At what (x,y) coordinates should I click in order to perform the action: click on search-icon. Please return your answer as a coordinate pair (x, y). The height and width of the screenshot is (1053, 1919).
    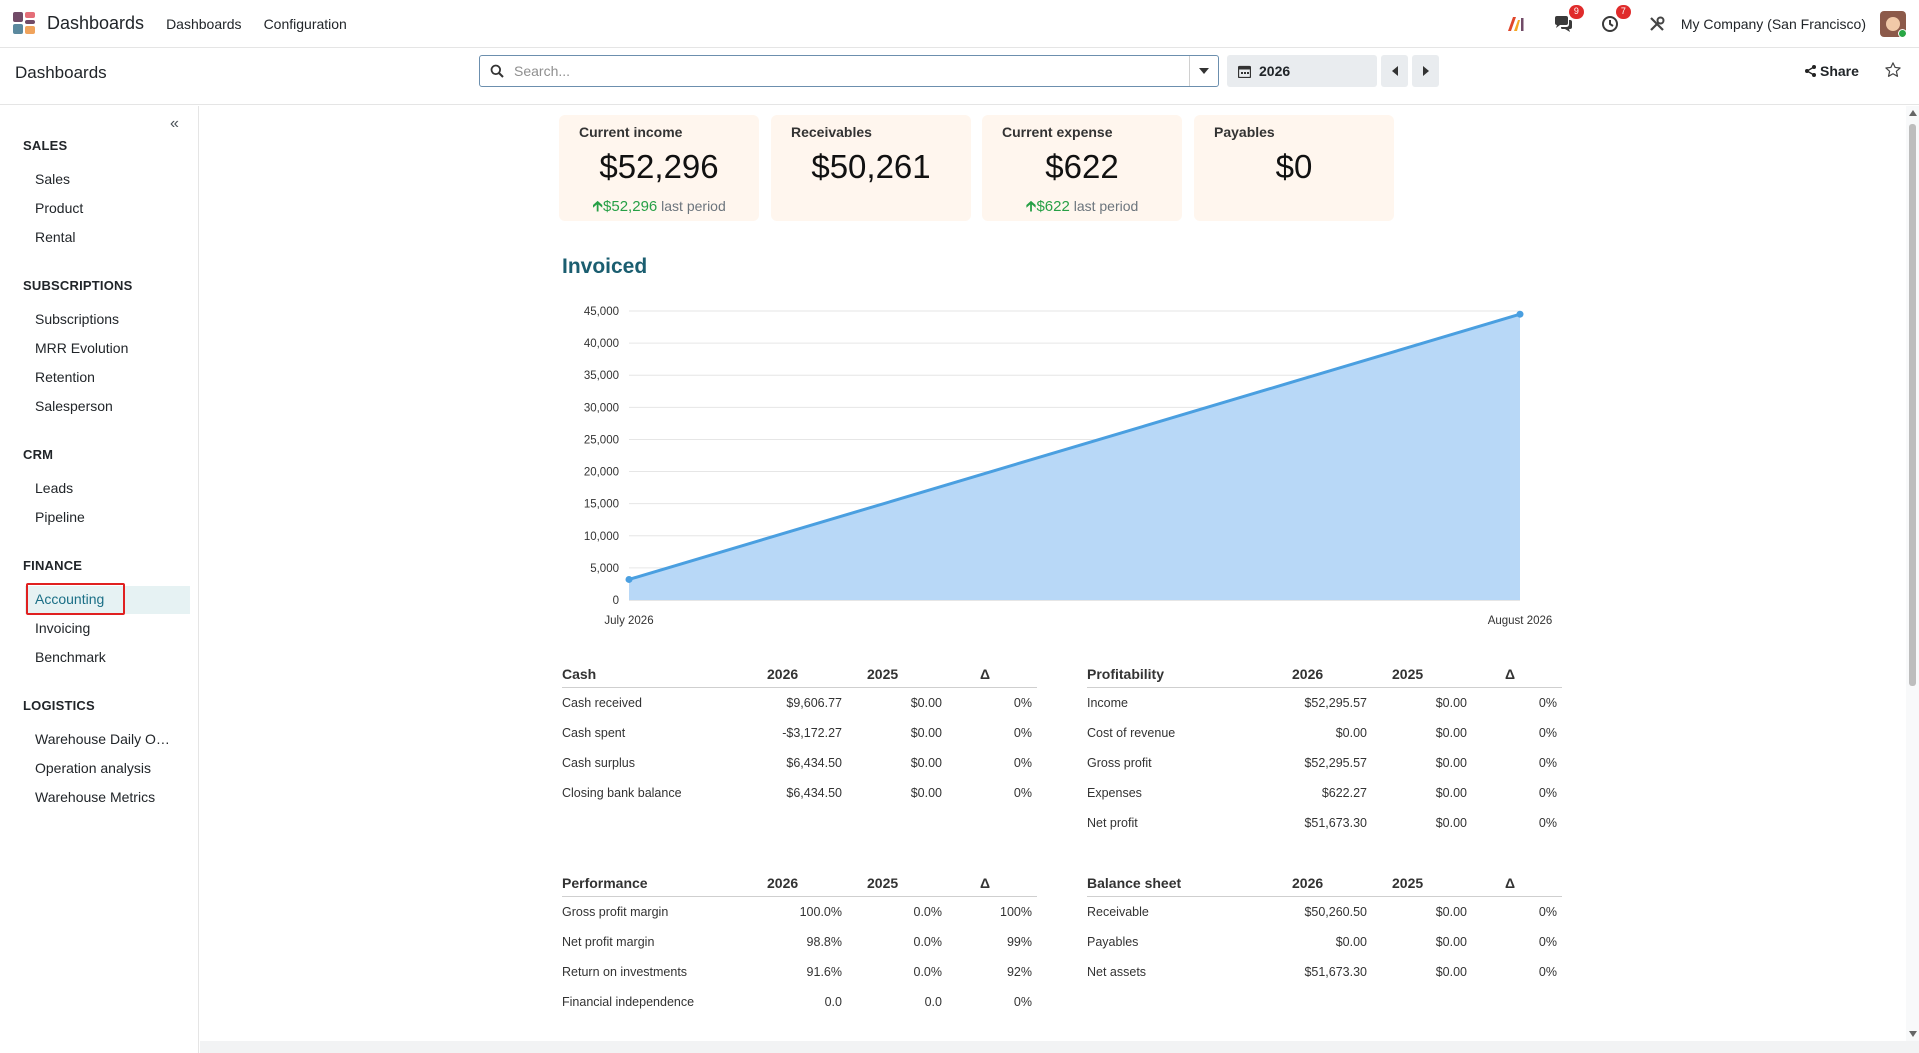
    Looking at the image, I should click on (497, 71).